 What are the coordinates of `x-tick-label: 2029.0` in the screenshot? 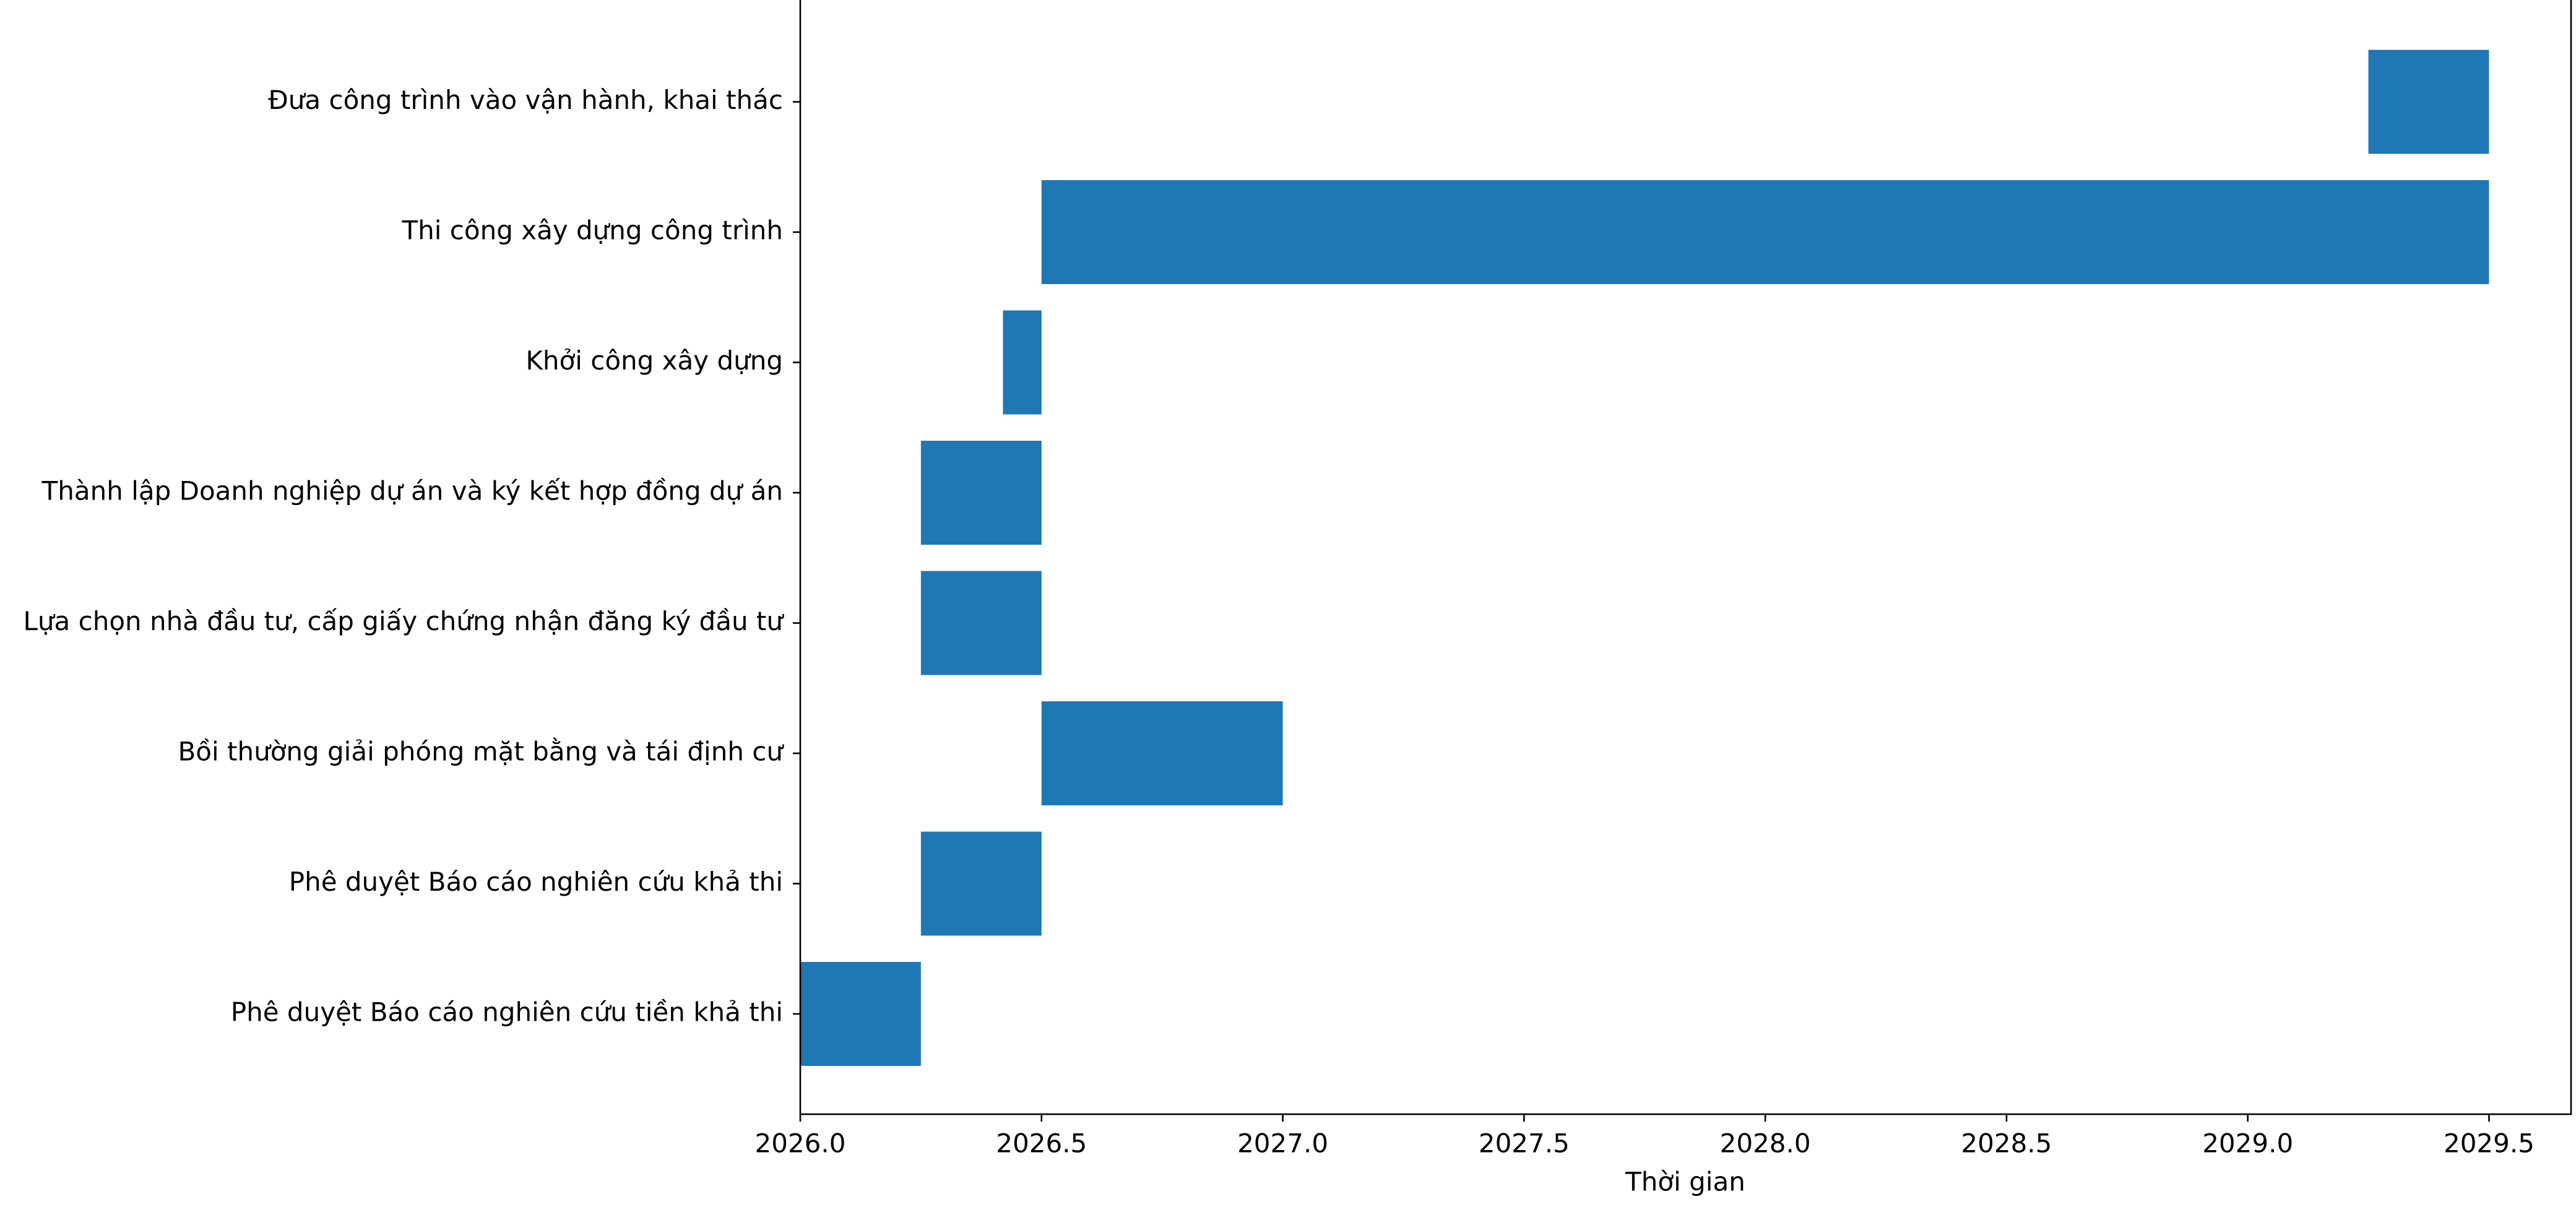 It's located at (2247, 1143).